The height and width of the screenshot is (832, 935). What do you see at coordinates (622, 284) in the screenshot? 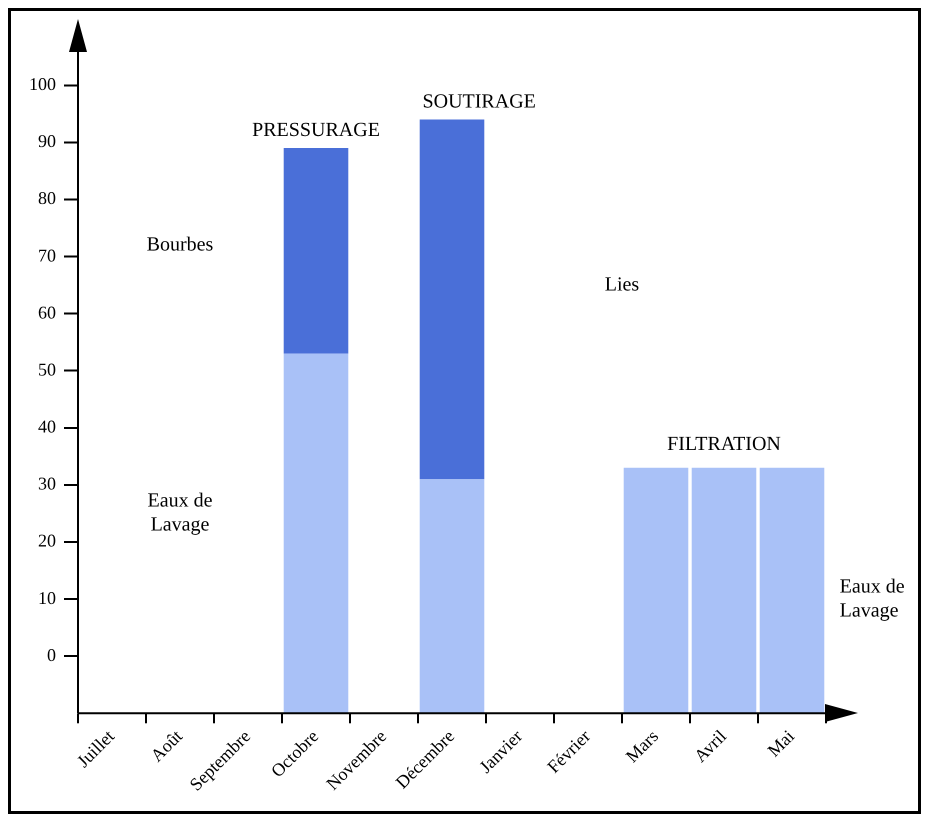
I see `annotation: Lies` at bounding box center [622, 284].